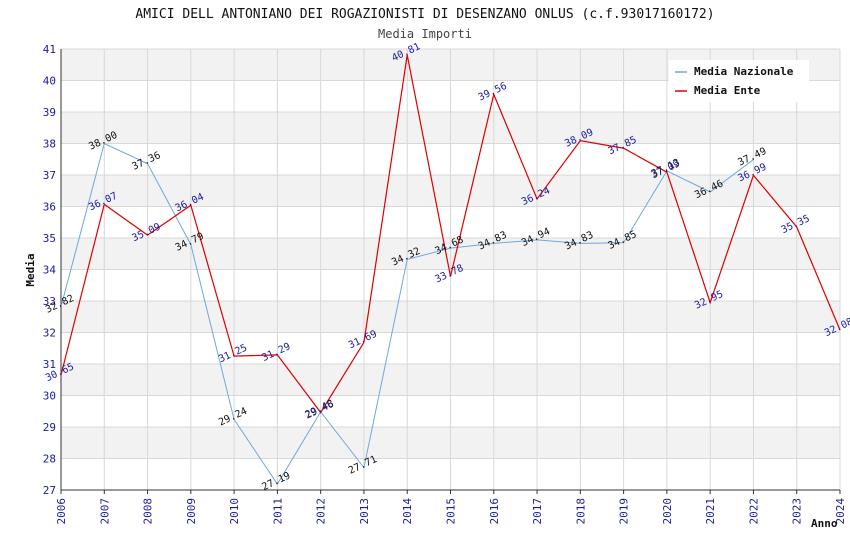  I want to click on x-tick-2013: 2013, so click(364, 511).